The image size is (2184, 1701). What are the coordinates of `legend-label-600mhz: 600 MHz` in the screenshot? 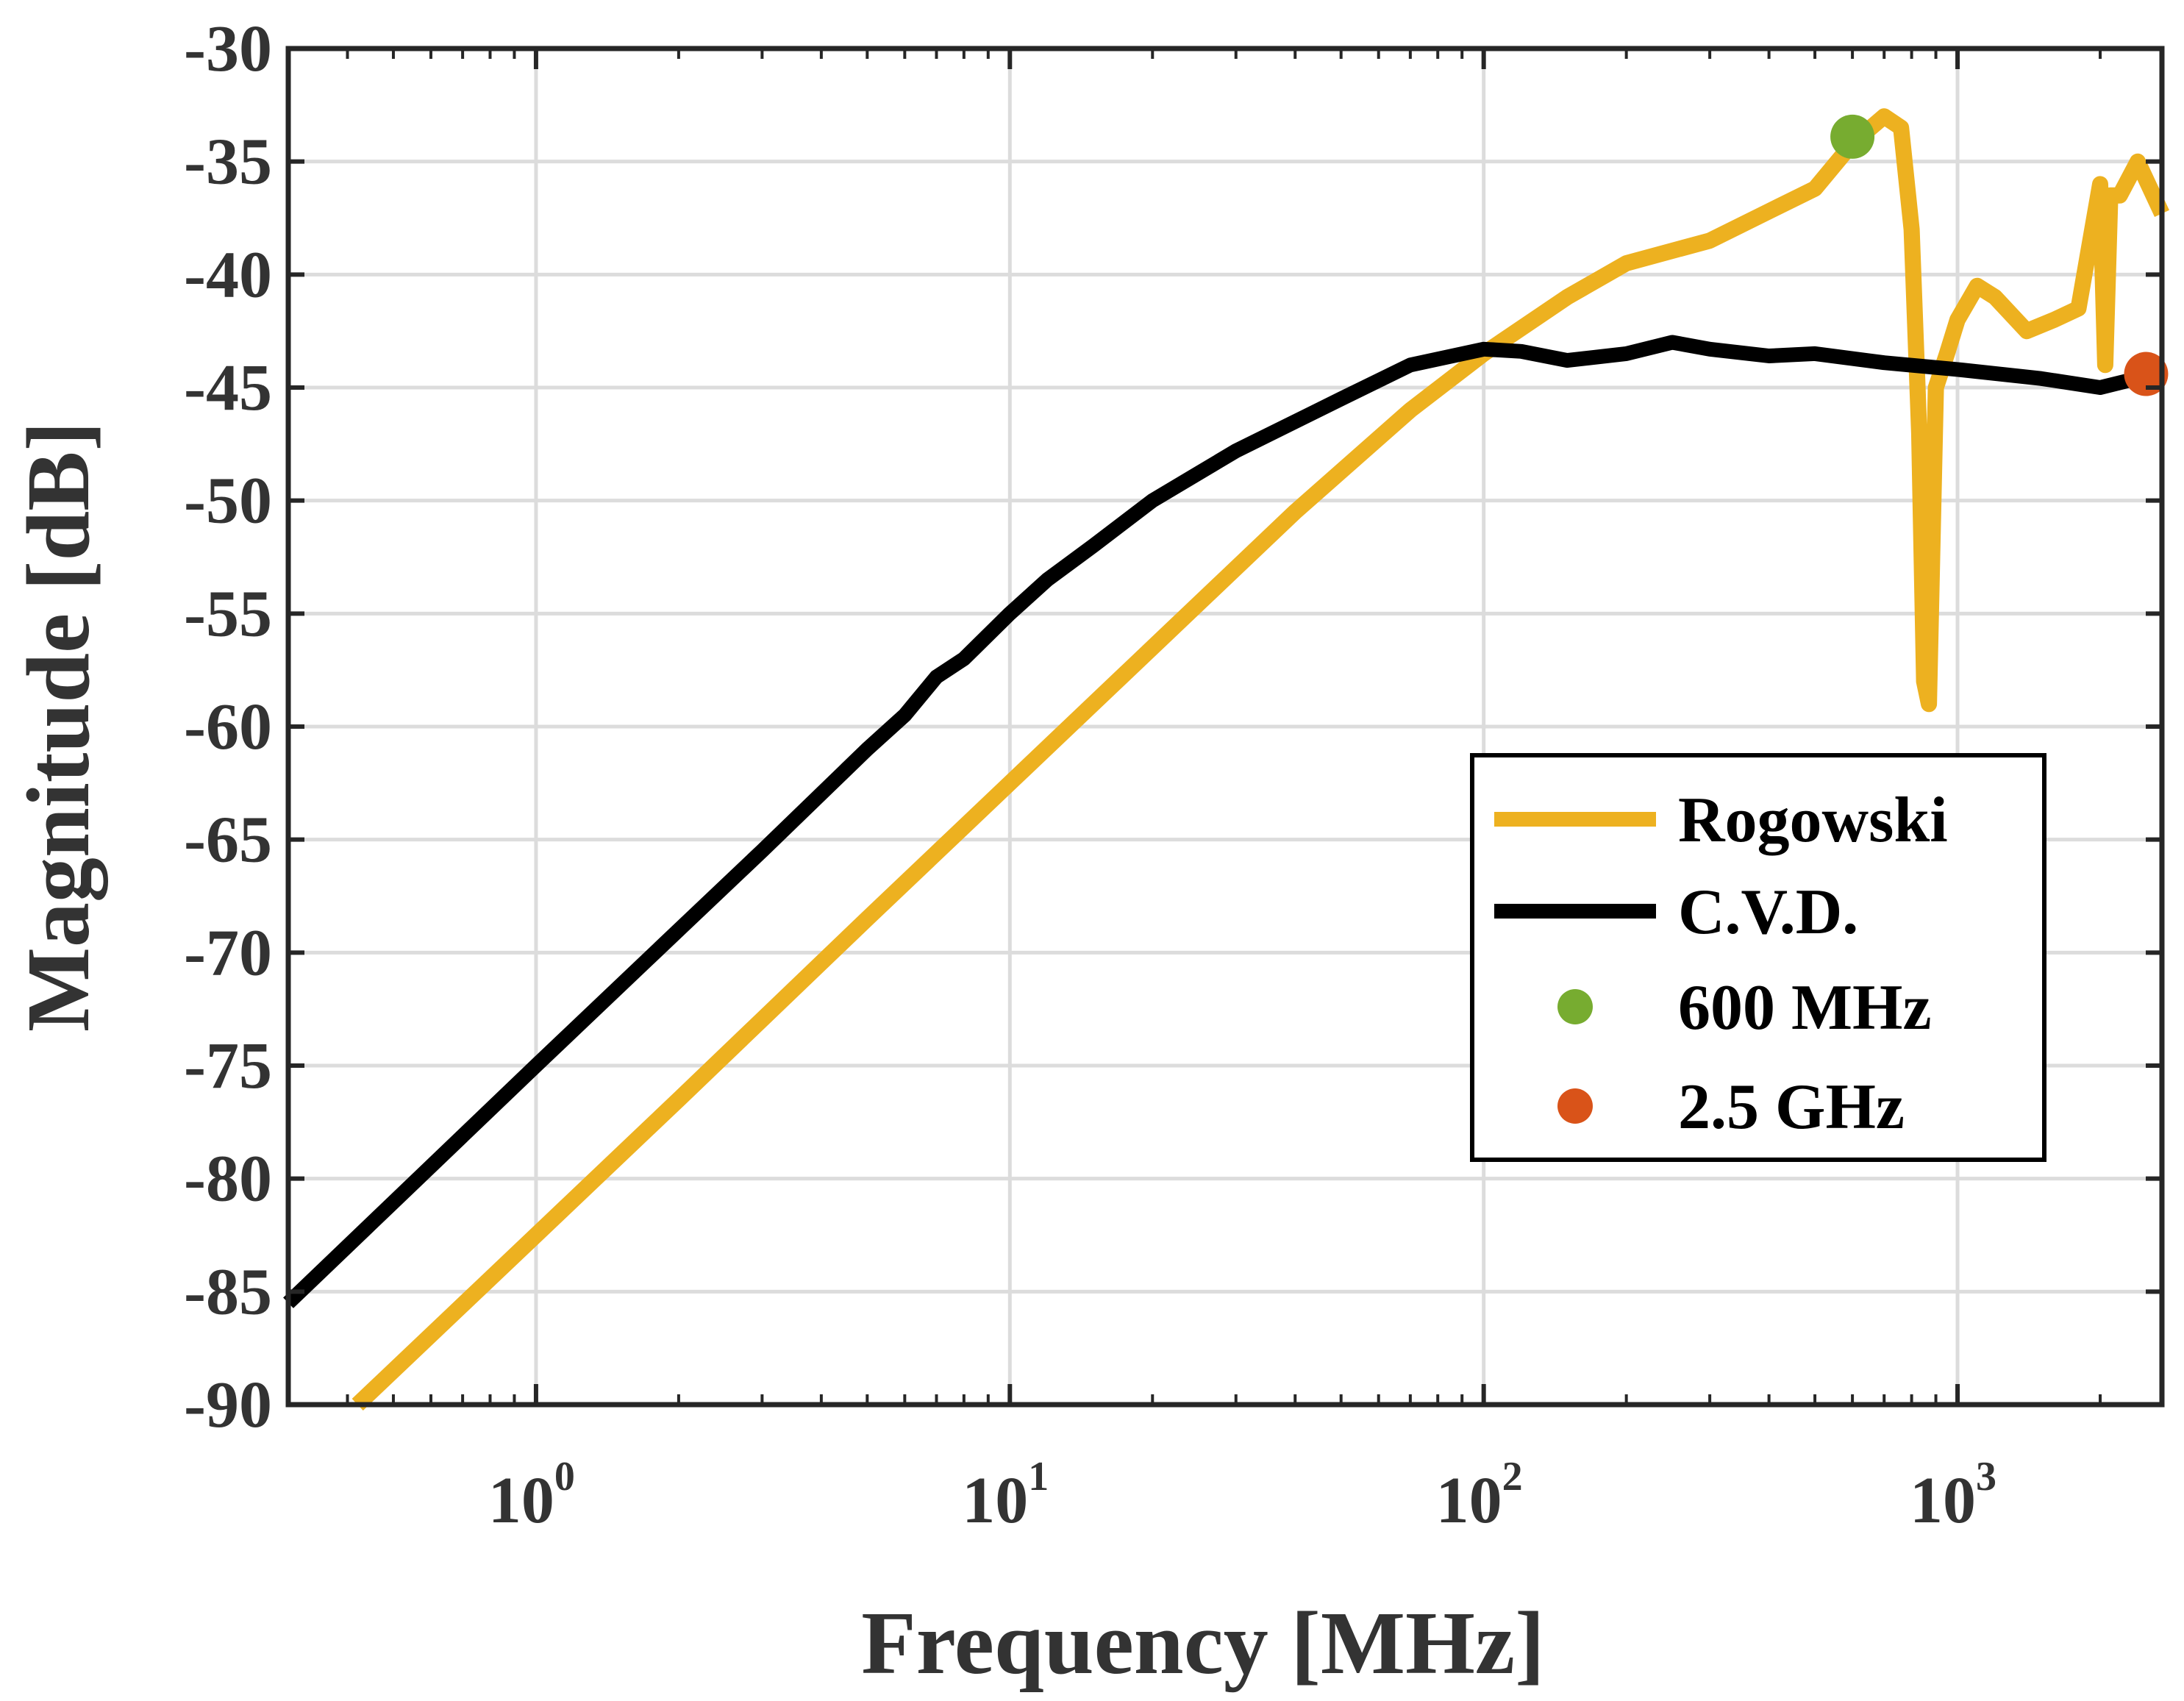 It's located at (1805, 1008).